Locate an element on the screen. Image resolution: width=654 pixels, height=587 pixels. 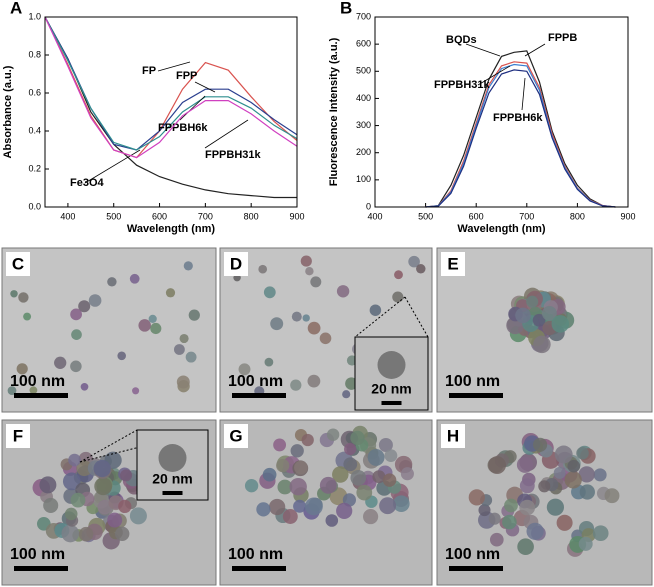
micrograph: G 100 nm is located at coordinates (326, 502).